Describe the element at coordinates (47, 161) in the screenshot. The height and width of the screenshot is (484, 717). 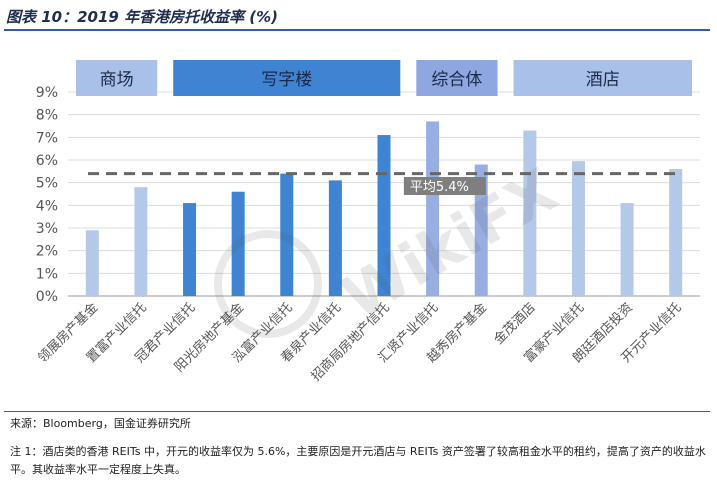
I see `y-tick-label: 6%` at that location.